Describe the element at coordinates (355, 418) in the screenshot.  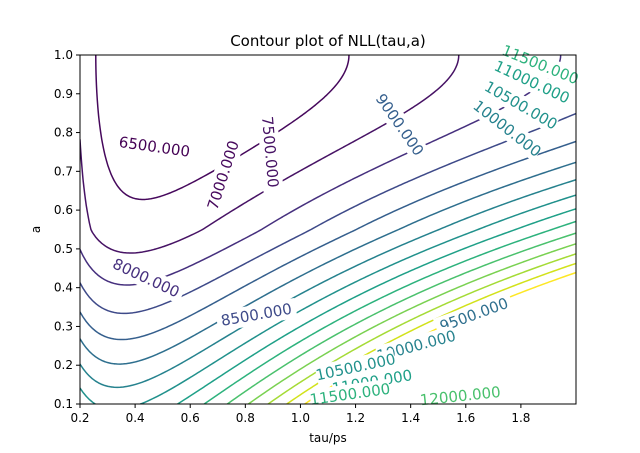
I see `x-tick-label: 1.2` at that location.